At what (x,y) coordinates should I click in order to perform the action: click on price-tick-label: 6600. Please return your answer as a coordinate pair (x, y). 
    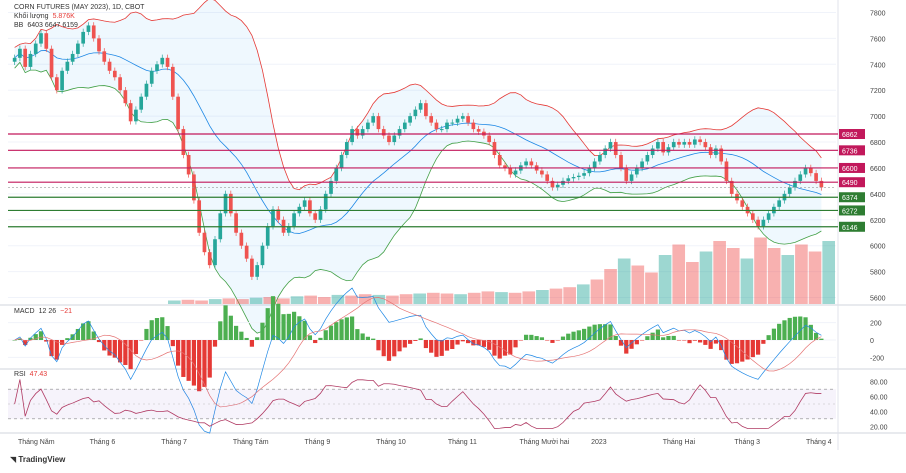
    Looking at the image, I should click on (878, 169).